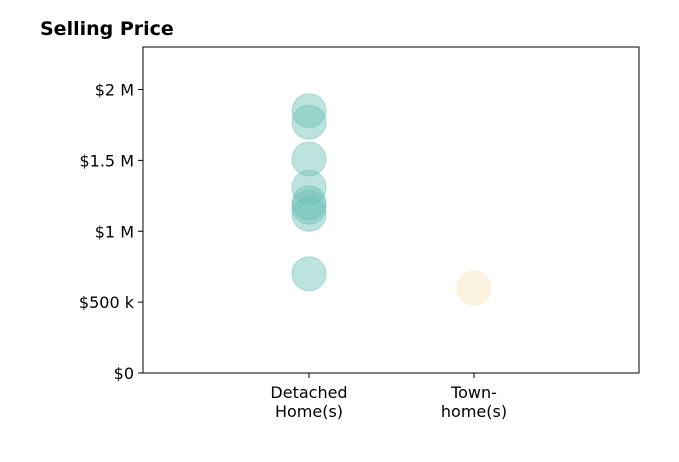 Image resolution: width=679 pixels, height=462 pixels. I want to click on y-tick-label: $1 M, so click(114, 231).